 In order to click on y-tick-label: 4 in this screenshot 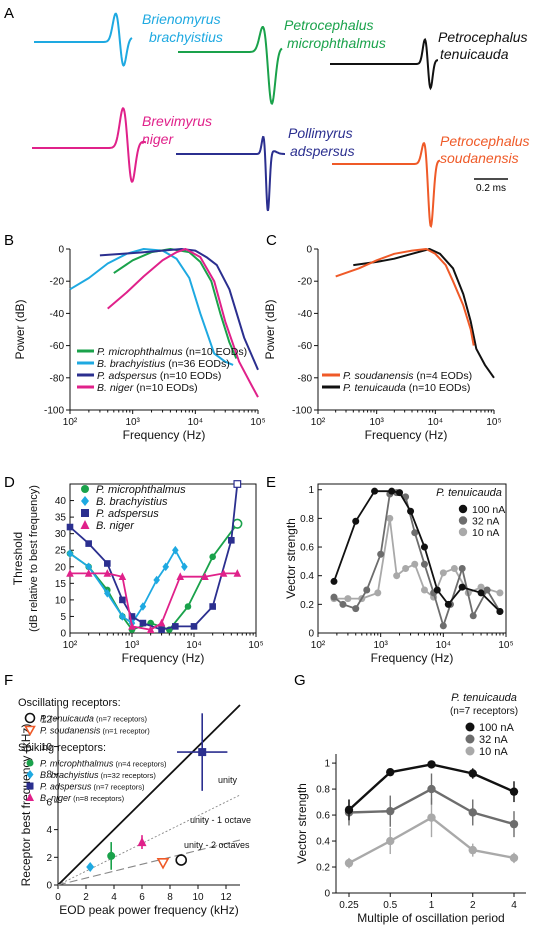, I will do `click(49, 830)`.